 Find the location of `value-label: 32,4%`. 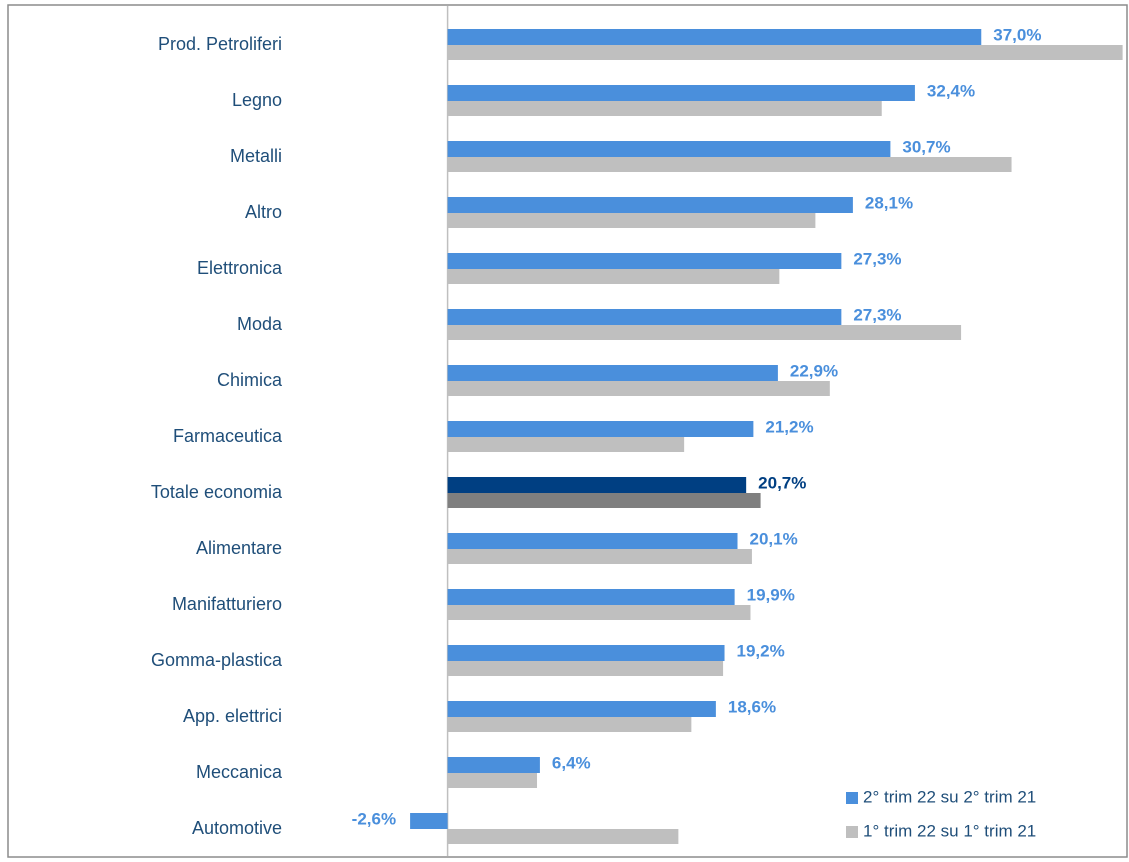

value-label: 32,4% is located at coordinates (951, 90).